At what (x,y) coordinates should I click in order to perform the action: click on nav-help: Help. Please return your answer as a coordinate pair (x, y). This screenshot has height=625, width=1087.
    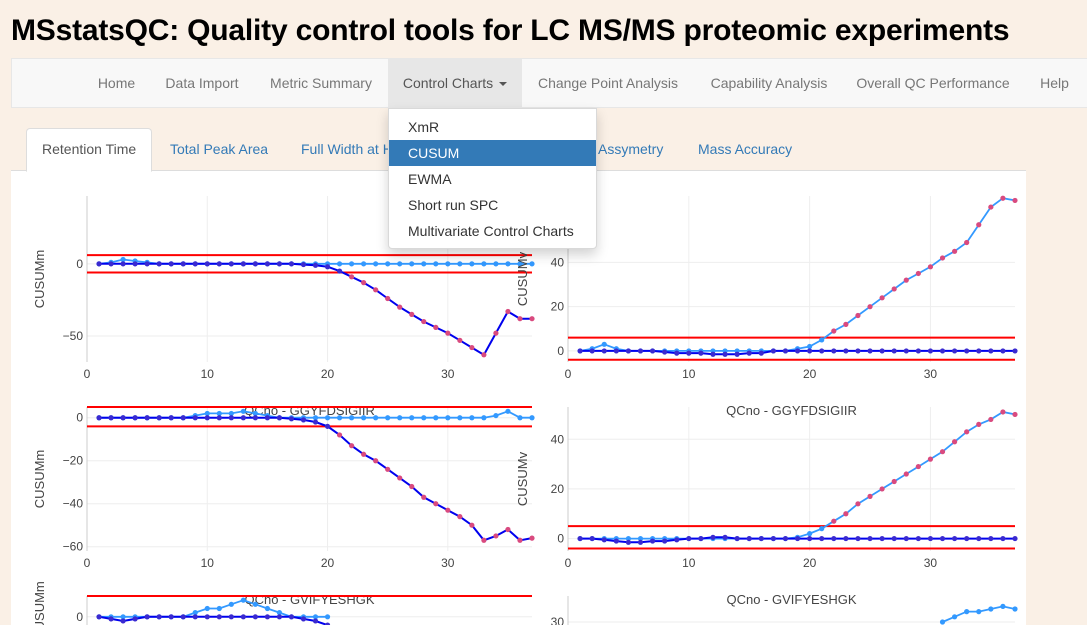
    Looking at the image, I should click on (1054, 83).